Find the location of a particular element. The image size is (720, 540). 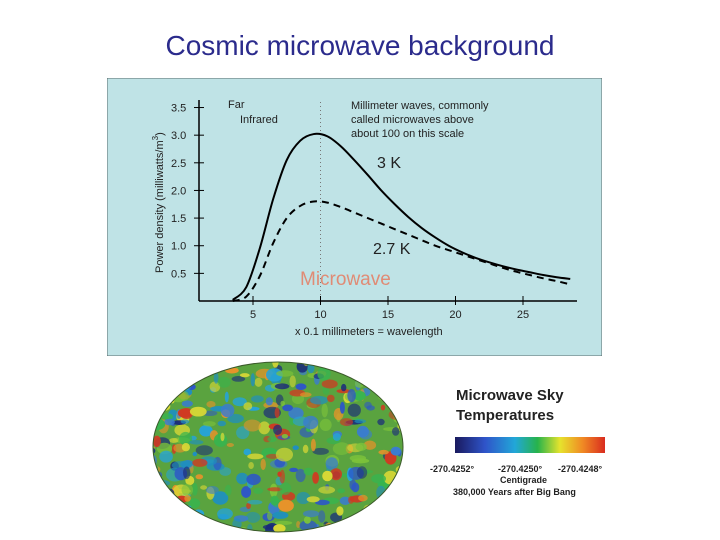

y-tick-label: 1.0 is located at coordinates (178, 247).